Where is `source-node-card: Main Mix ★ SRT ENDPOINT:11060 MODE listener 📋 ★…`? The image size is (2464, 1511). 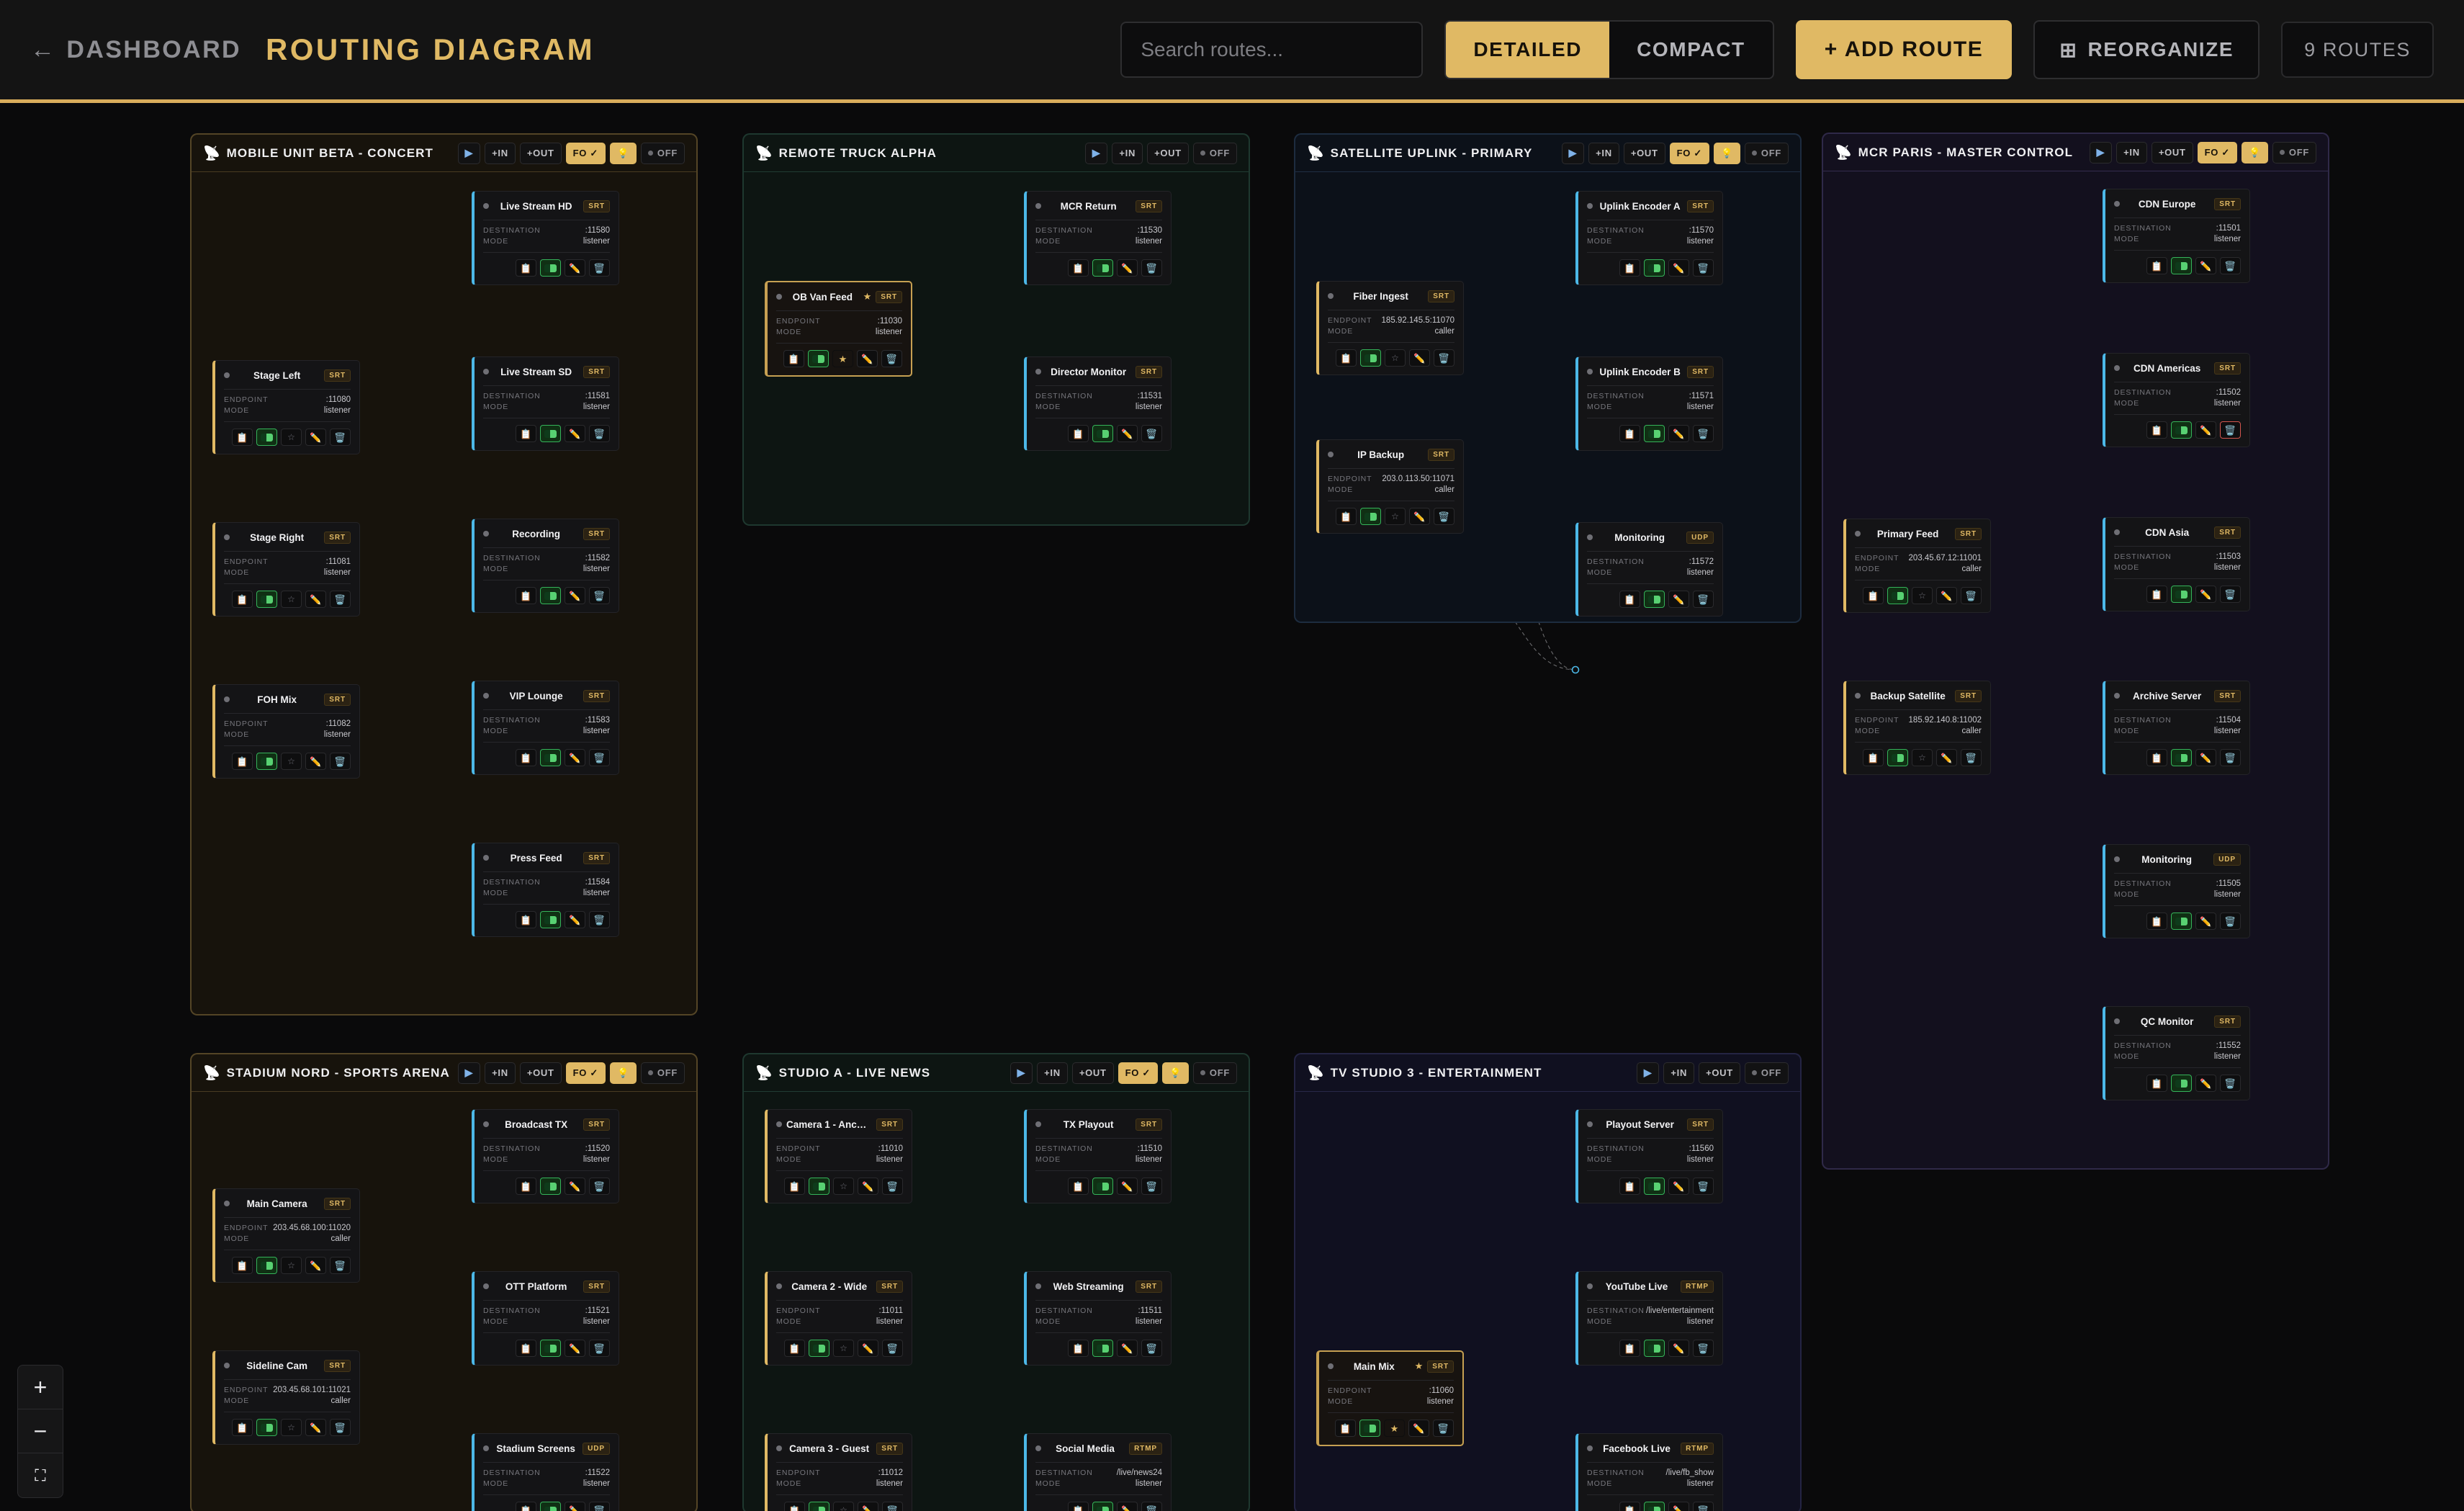 source-node-card: Main Mix ★ SRT ENDPOINT:11060 MODE listener 📋 ★… is located at coordinates (1390, 1398).